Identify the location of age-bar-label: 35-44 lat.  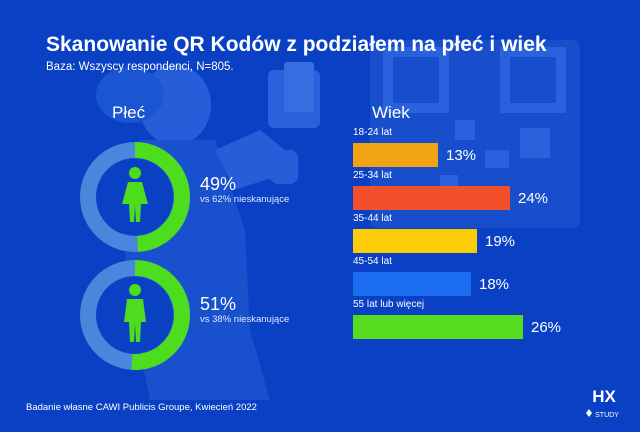
(372, 218).